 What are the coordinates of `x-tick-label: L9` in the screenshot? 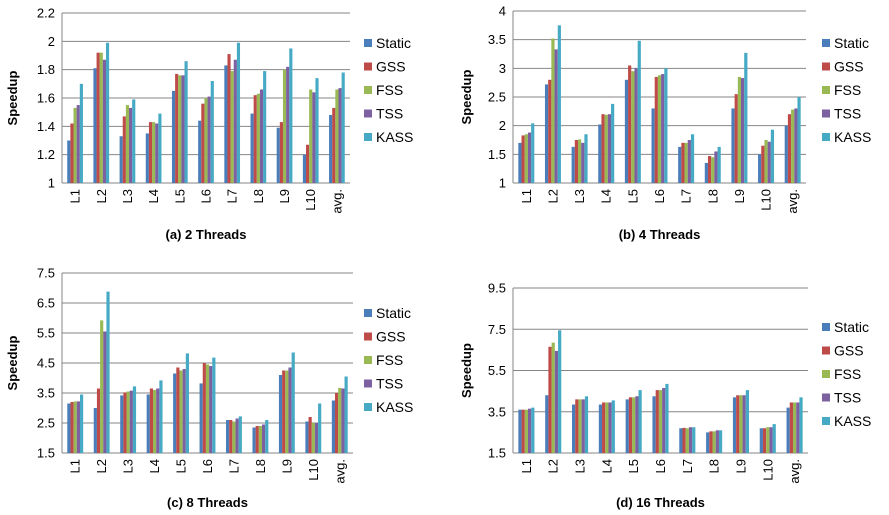 It's located at (284, 196).